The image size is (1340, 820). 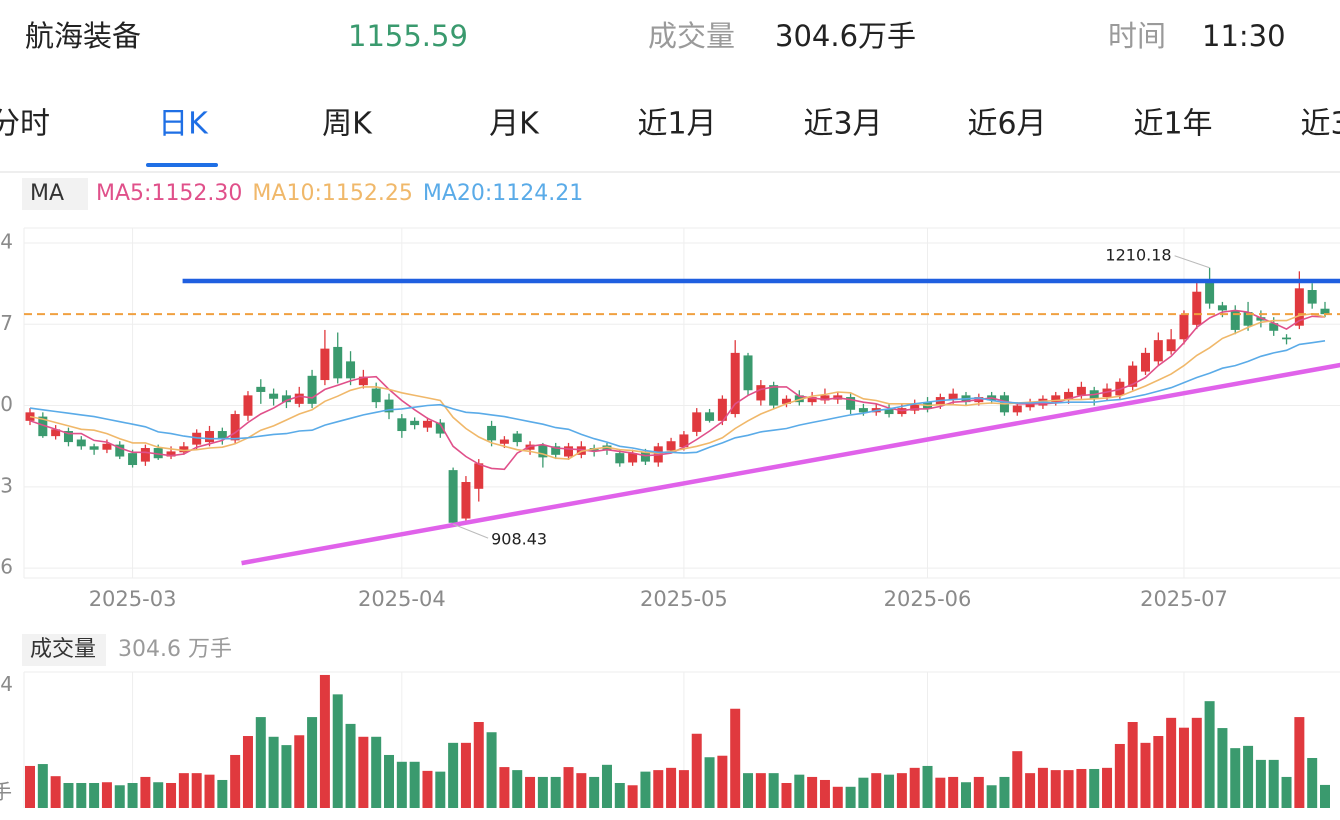 What do you see at coordinates (25, 124) in the screenshot?
I see `tab: 分时` at bounding box center [25, 124].